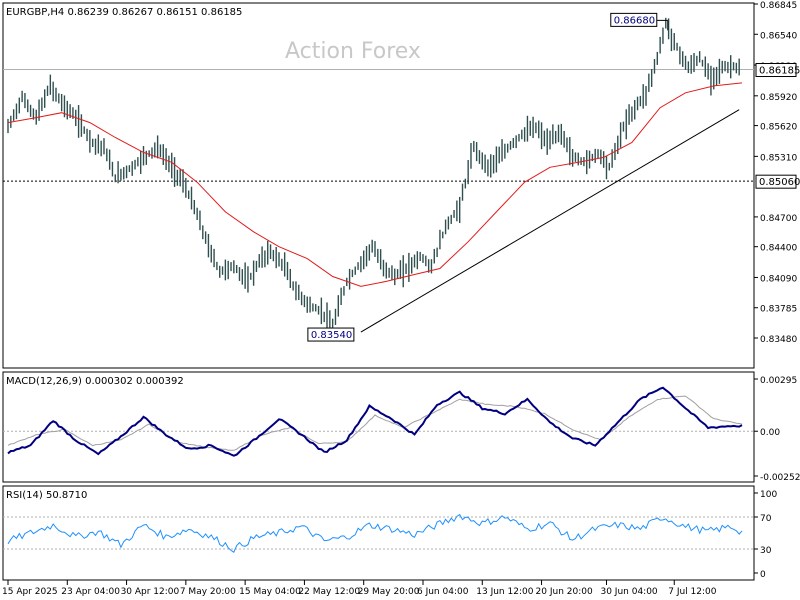 The image size is (800, 600). Describe the element at coordinates (779, 71) in the screenshot. I see `last-price-tag: 0.86185` at that location.